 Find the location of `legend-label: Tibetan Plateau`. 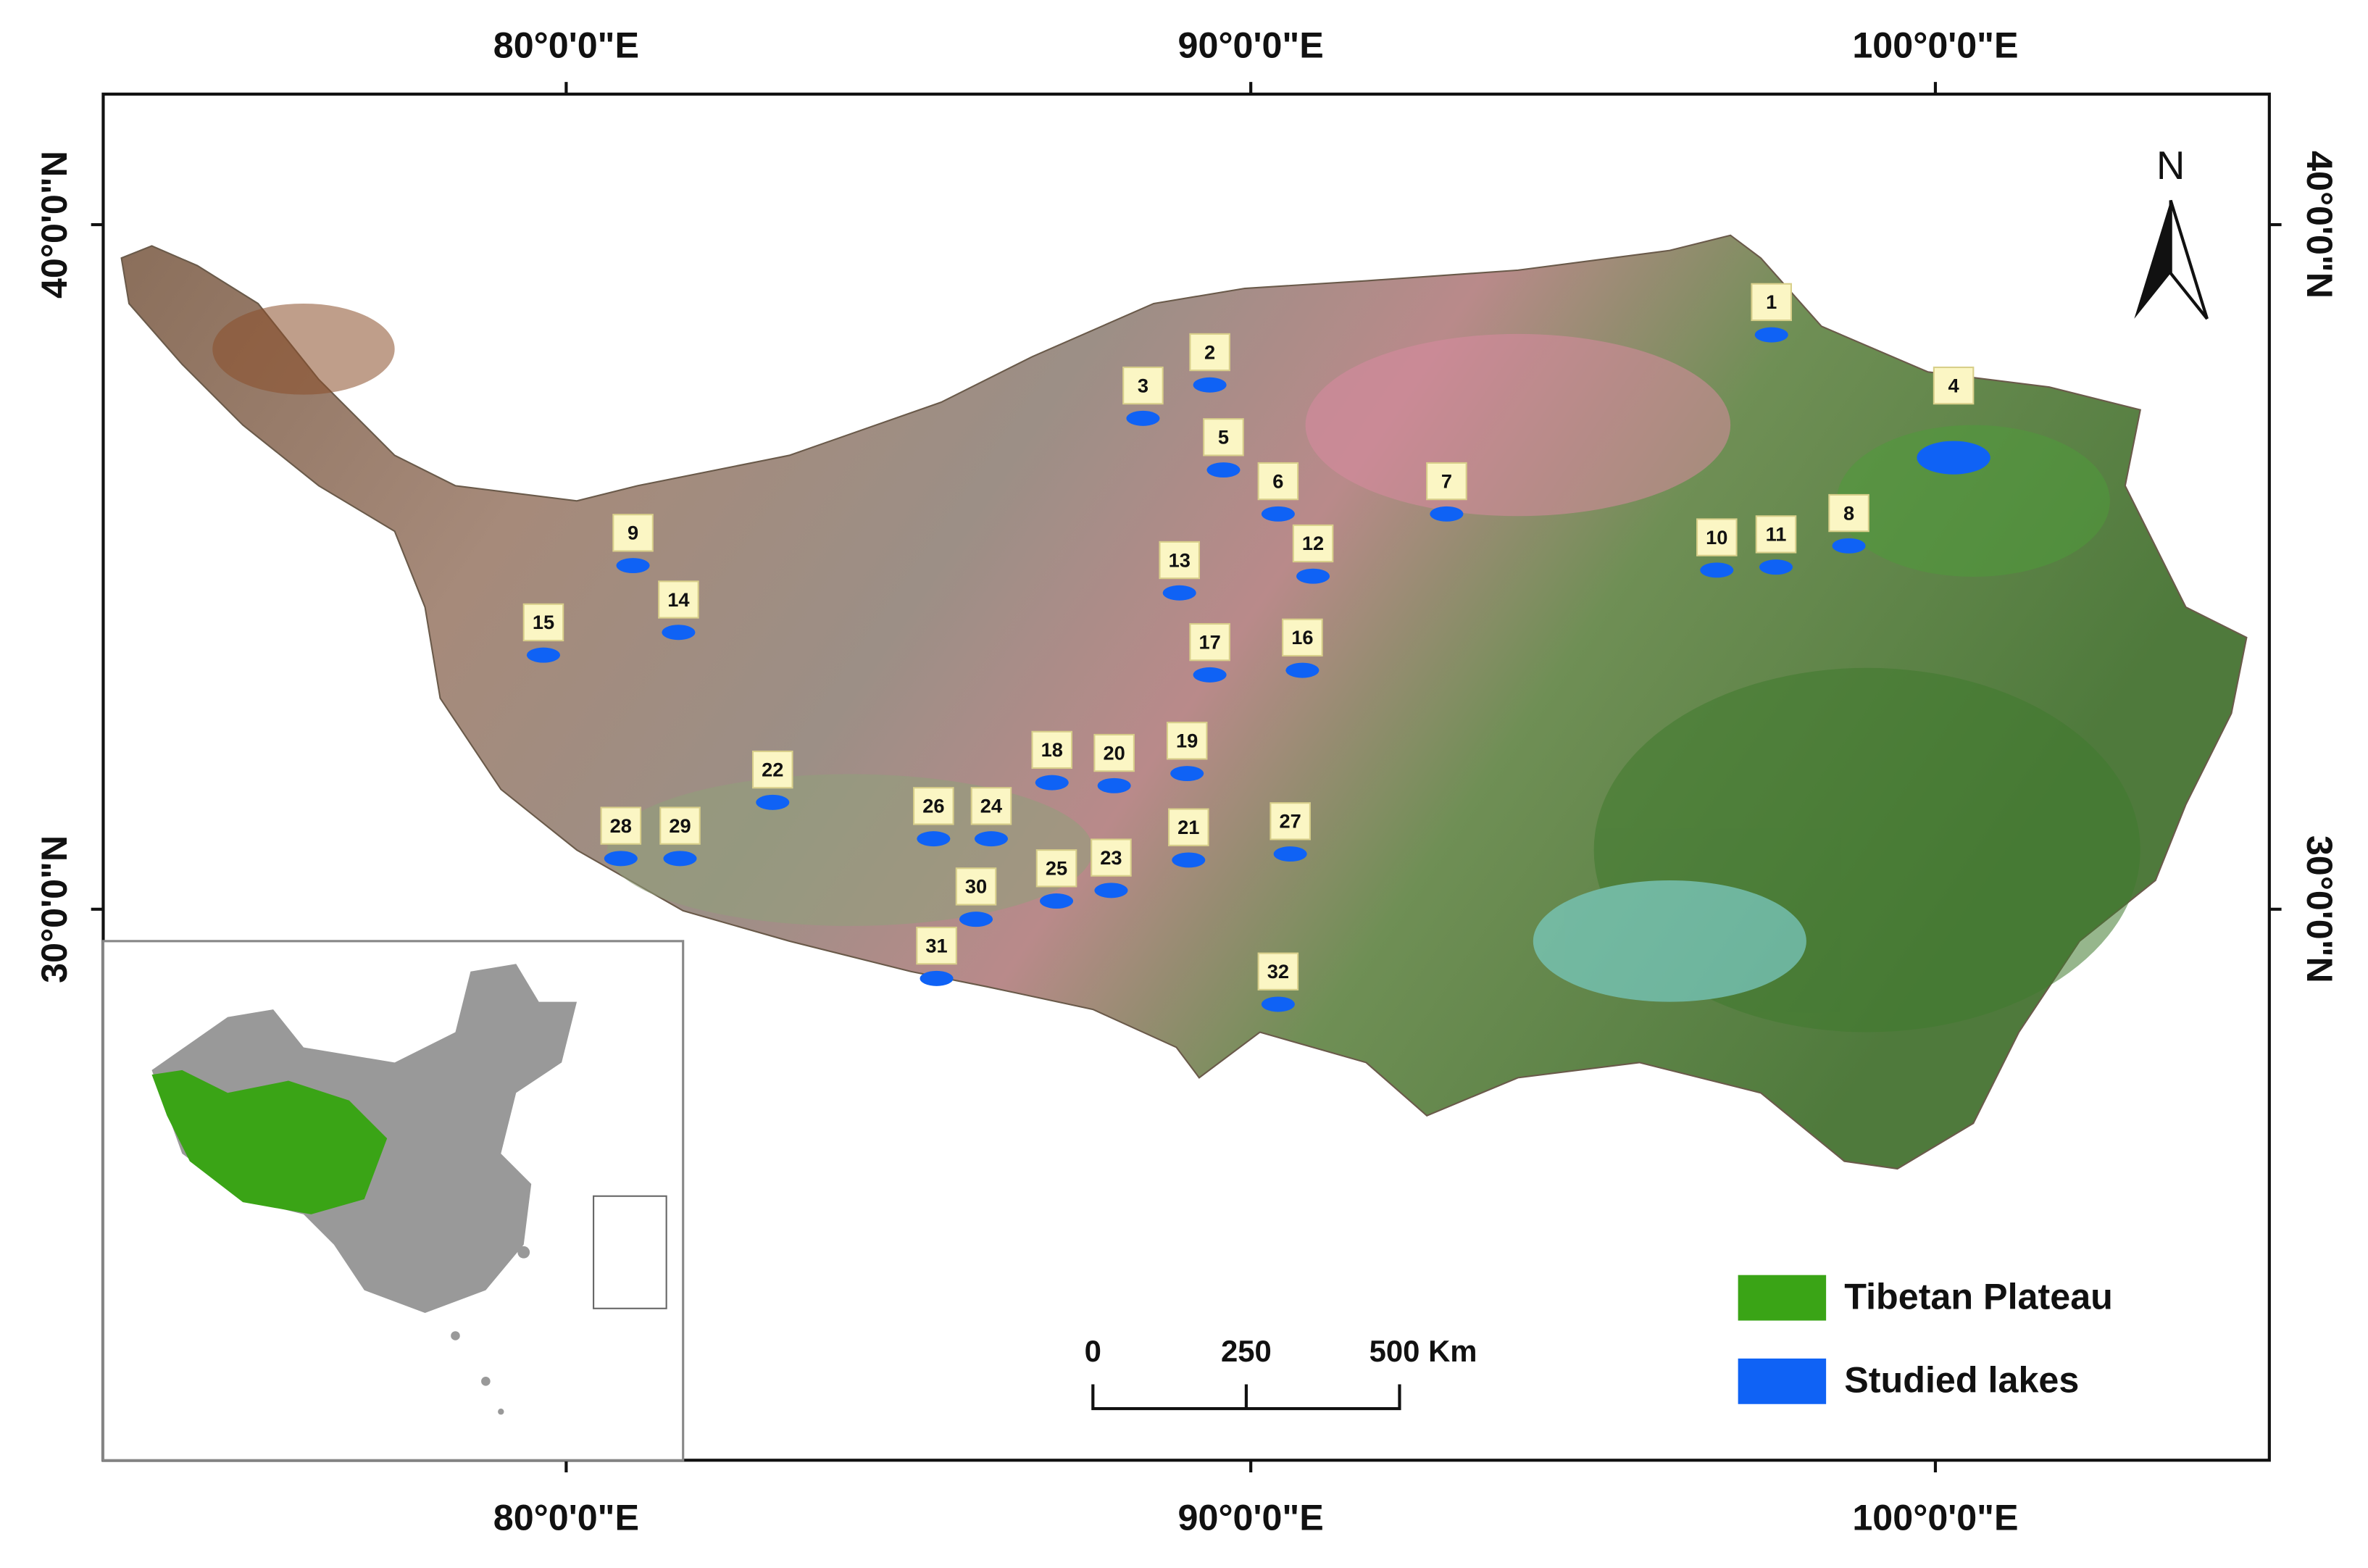

legend-label: Tibetan Plateau is located at coordinates (1978, 1296).